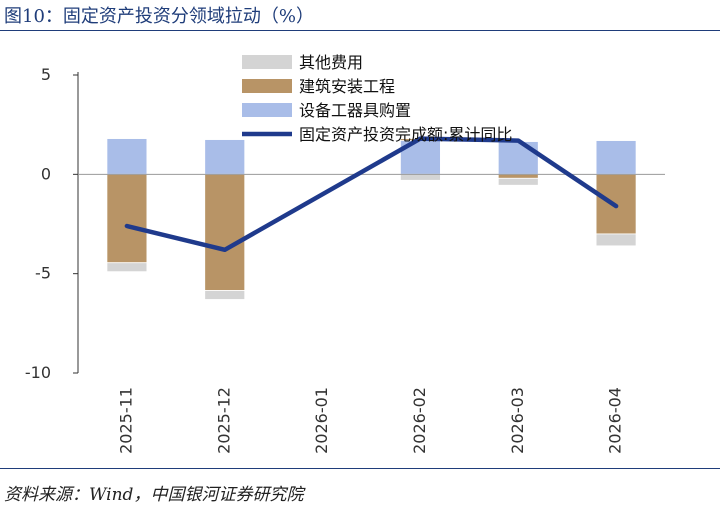  What do you see at coordinates (154, 495) in the screenshot?
I see `source-note: 资料来源：Wind，中国银河证券研究院` at bounding box center [154, 495].